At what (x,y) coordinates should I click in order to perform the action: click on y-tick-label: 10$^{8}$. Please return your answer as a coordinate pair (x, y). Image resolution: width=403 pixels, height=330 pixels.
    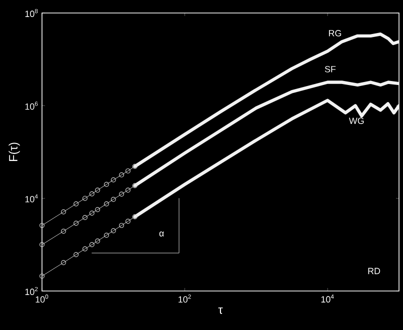
    Looking at the image, I should click on (31, 13).